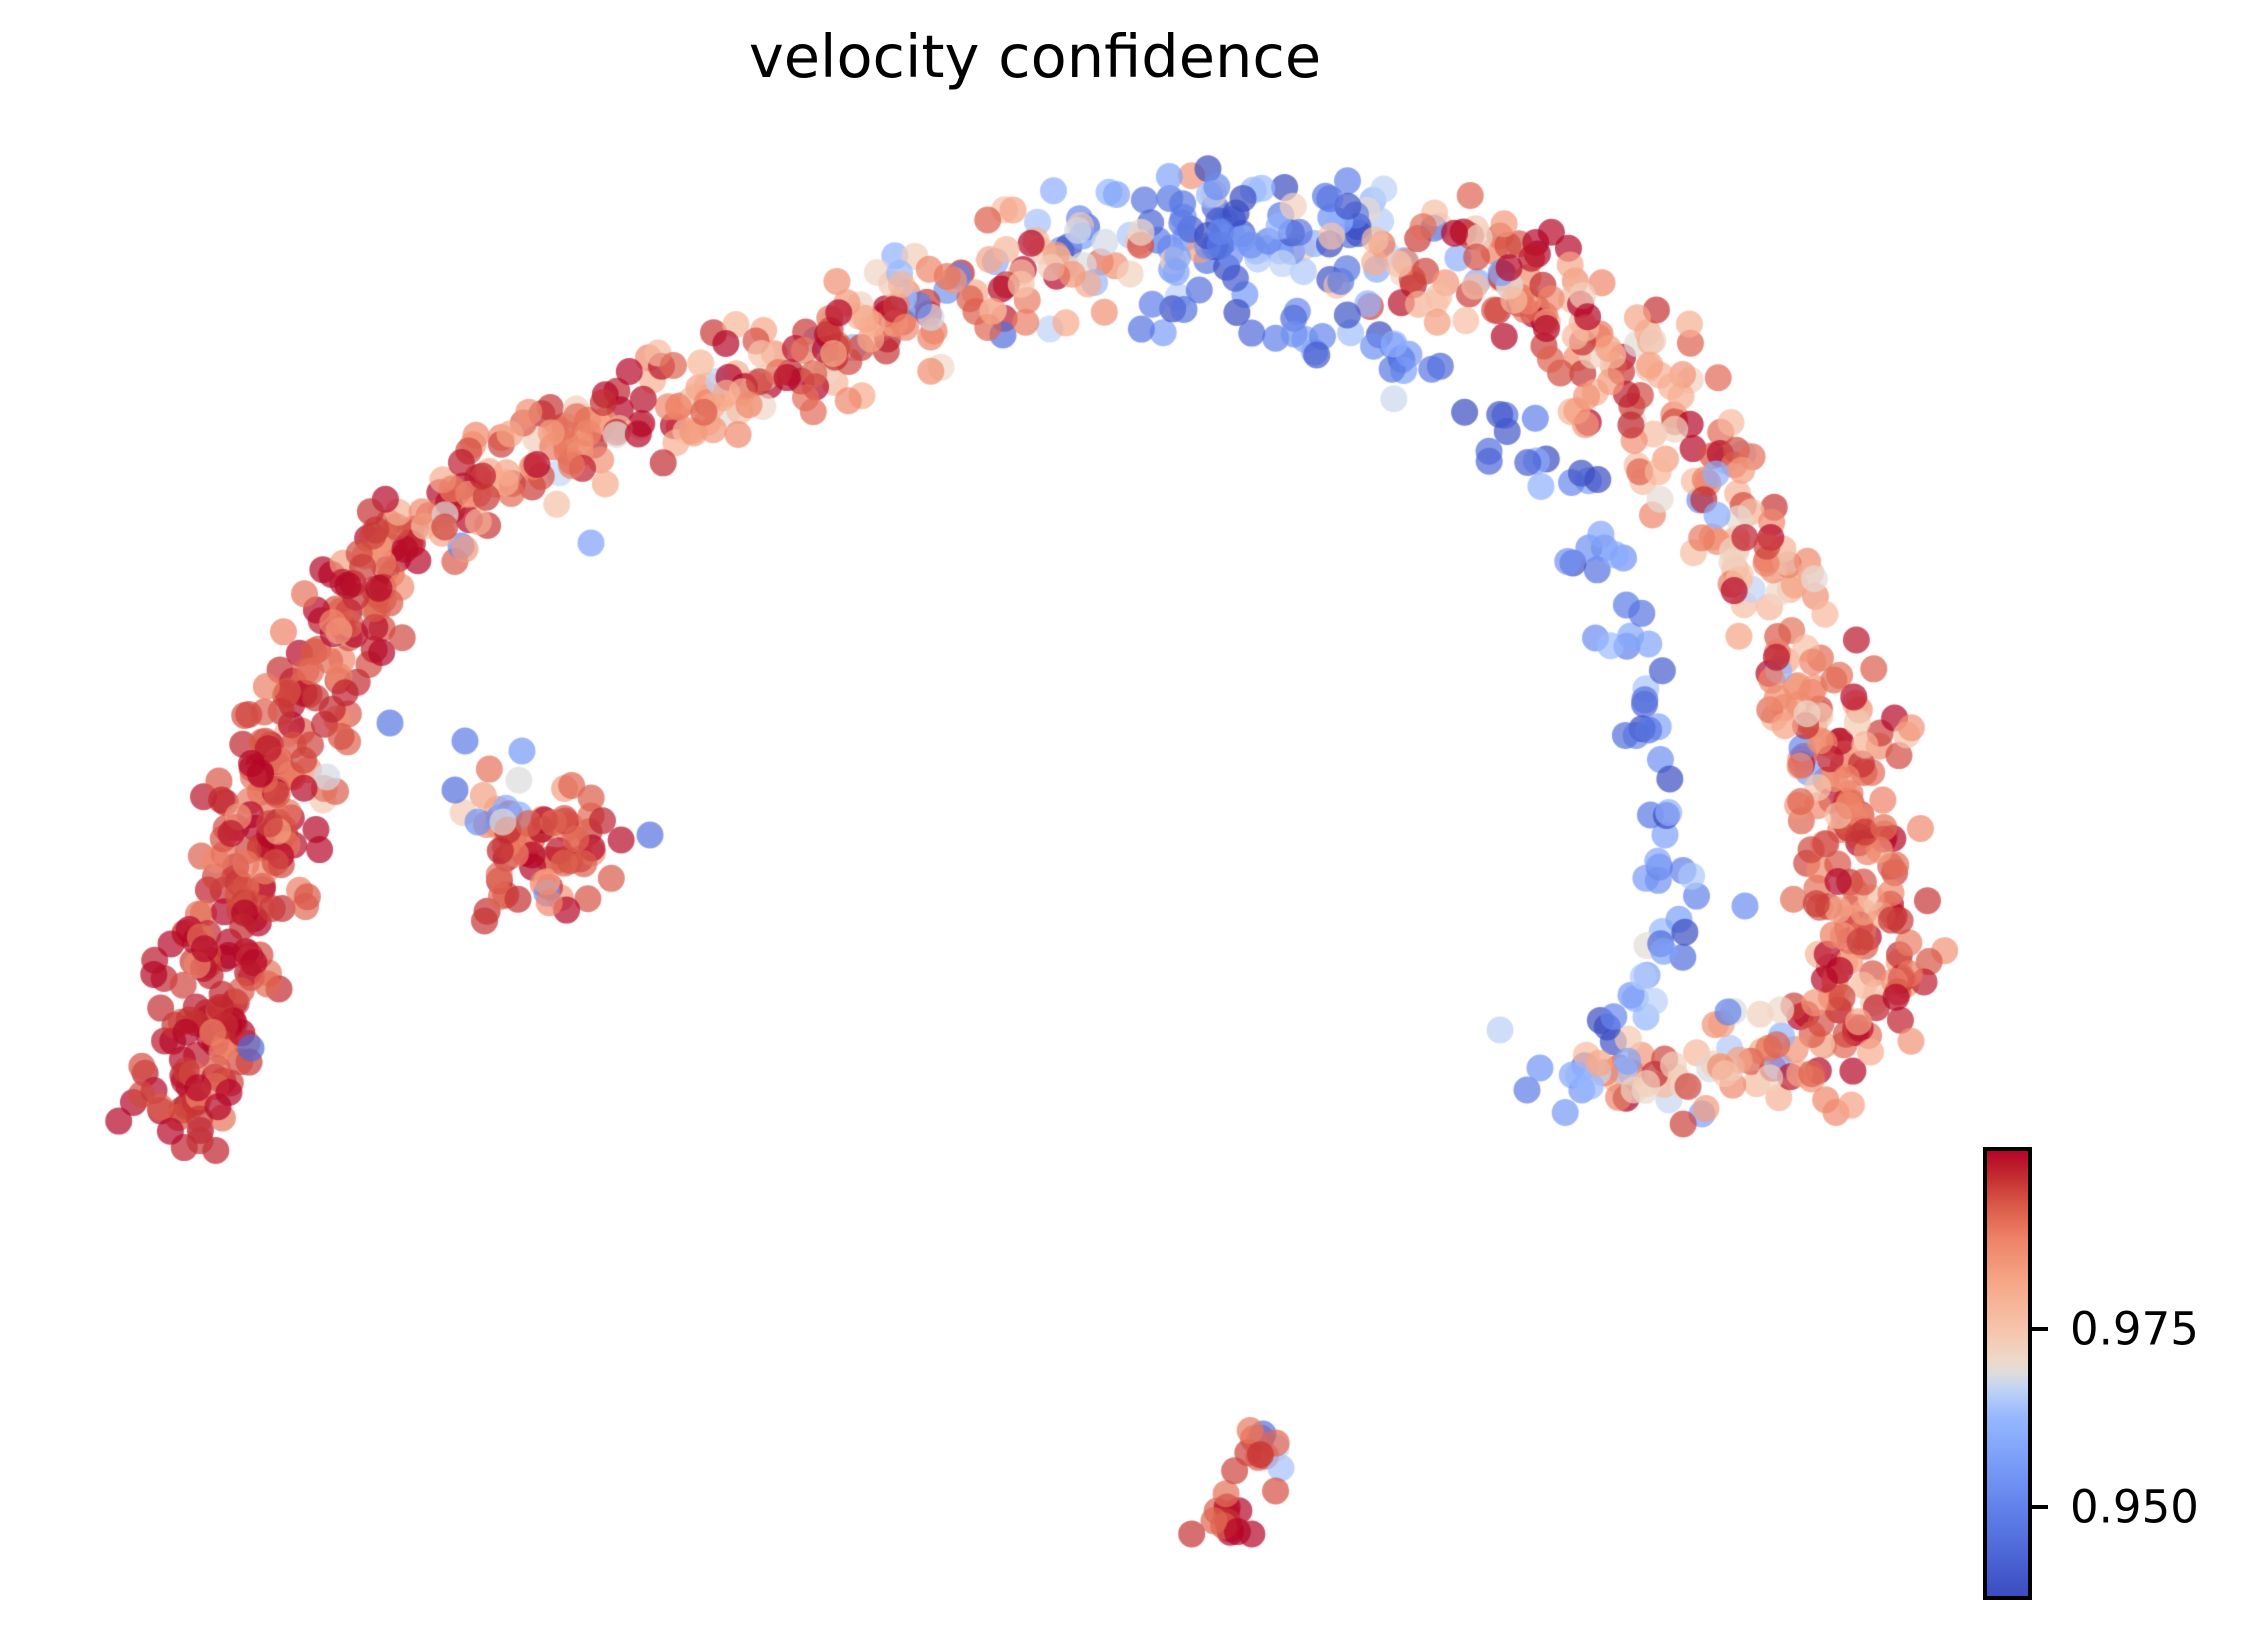 The height and width of the screenshot is (1633, 2261). I want to click on colorbar-tick-label-0: 0.975, so click(2134, 1329).